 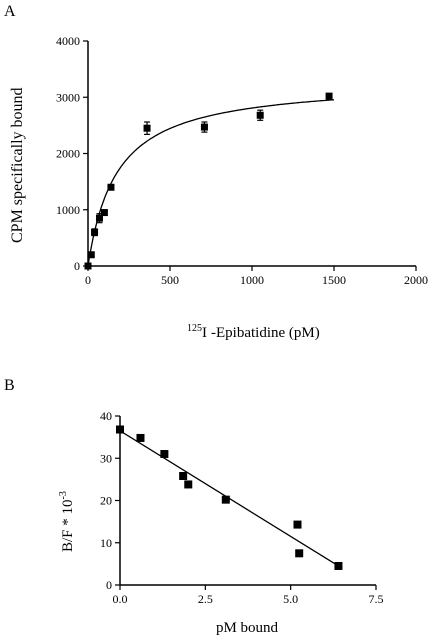 What do you see at coordinates (106, 458) in the screenshot?
I see `panel-b-y-tick-label: 30` at bounding box center [106, 458].